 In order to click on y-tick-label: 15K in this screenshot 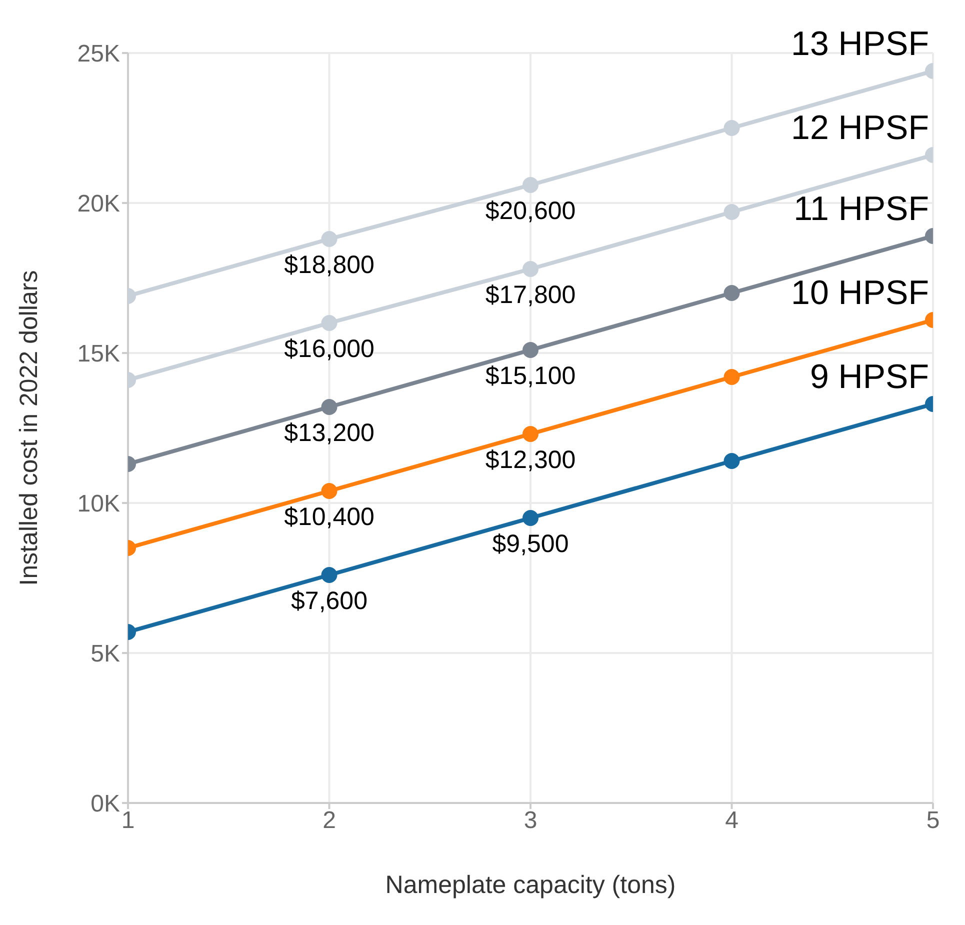, I will do `click(98, 354)`.